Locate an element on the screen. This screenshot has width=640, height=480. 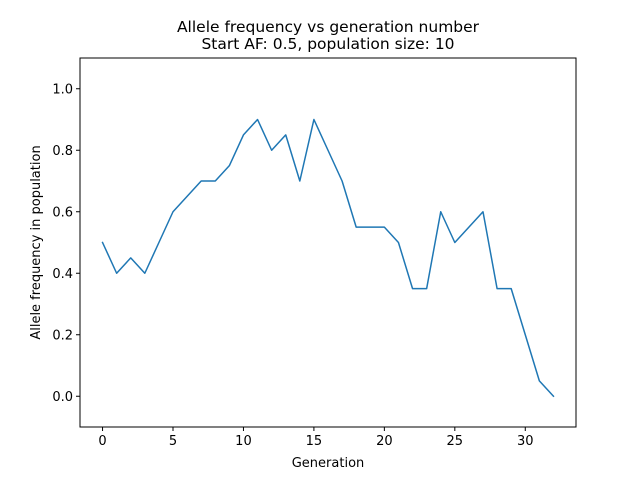
x-tick-label: 20 is located at coordinates (384, 441).